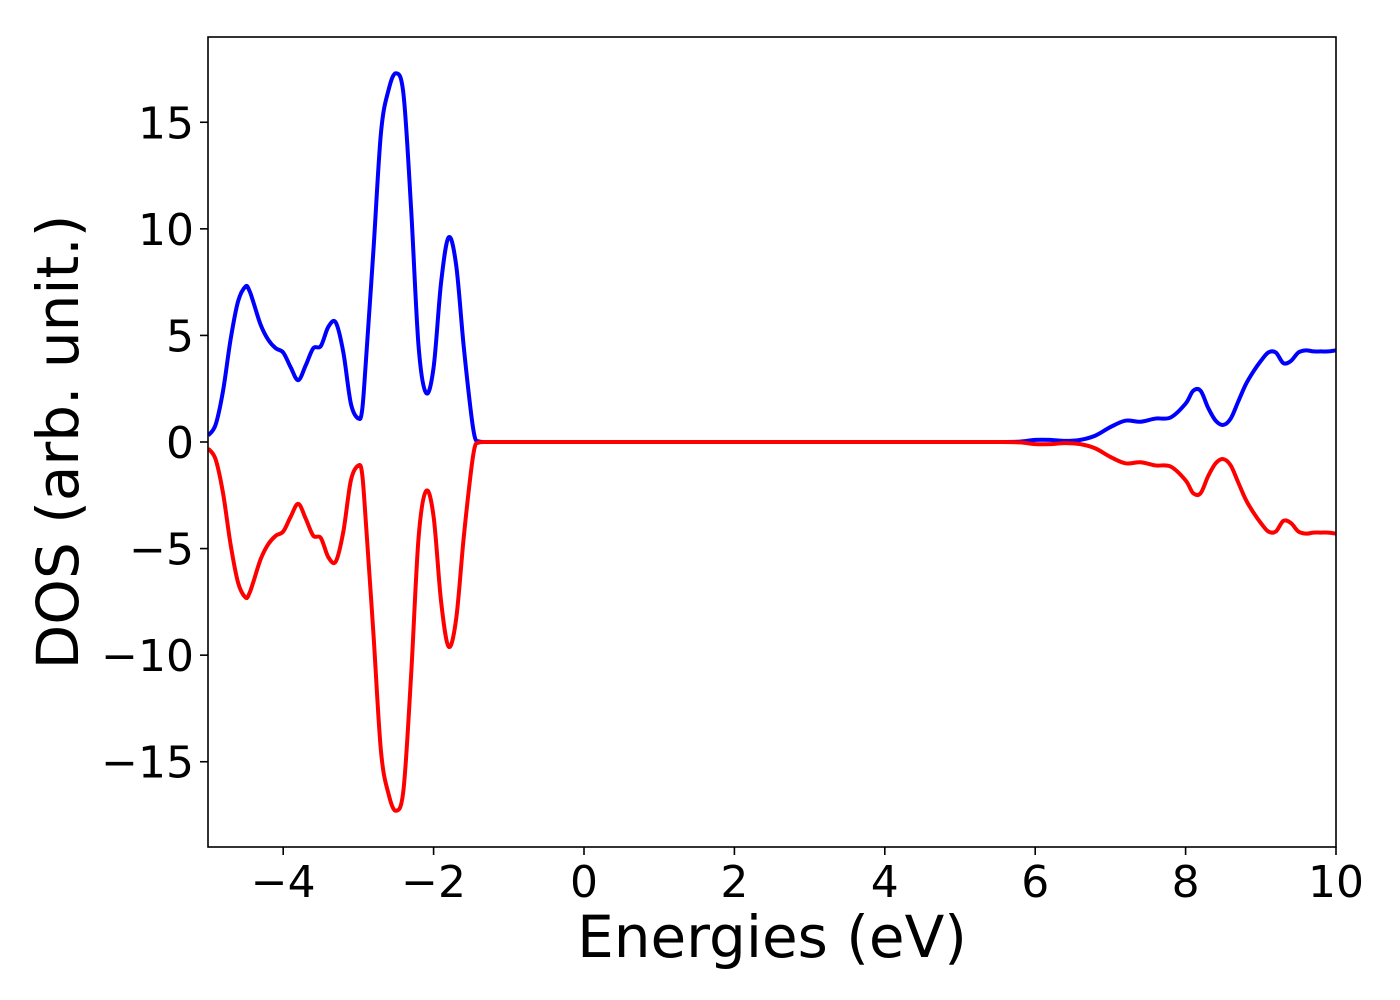 Image resolution: width=1400 pixels, height=1000 pixels. What do you see at coordinates (147, 656) in the screenshot?
I see `y-tick-label: −10` at bounding box center [147, 656].